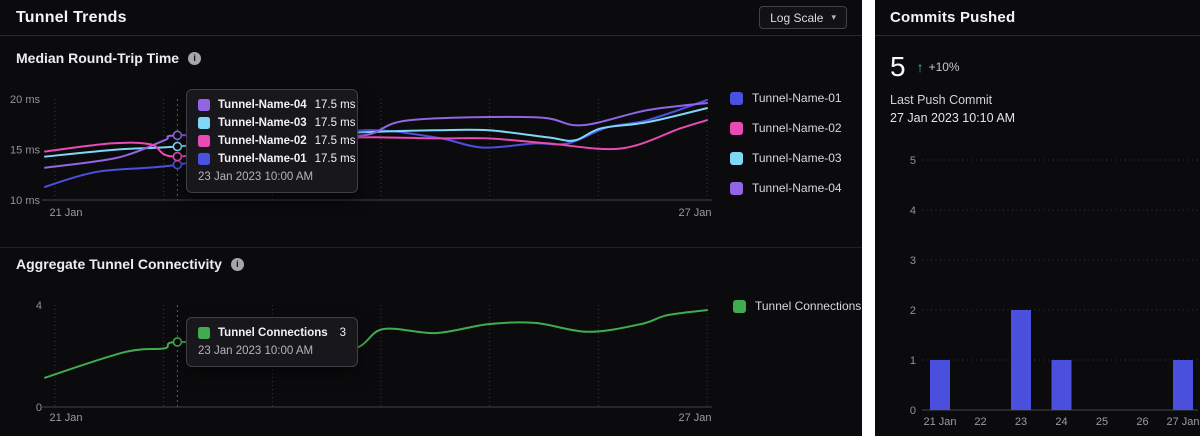  Describe the element at coordinates (913, 361) in the screenshot. I see `y-axis-tick: 1` at that location.